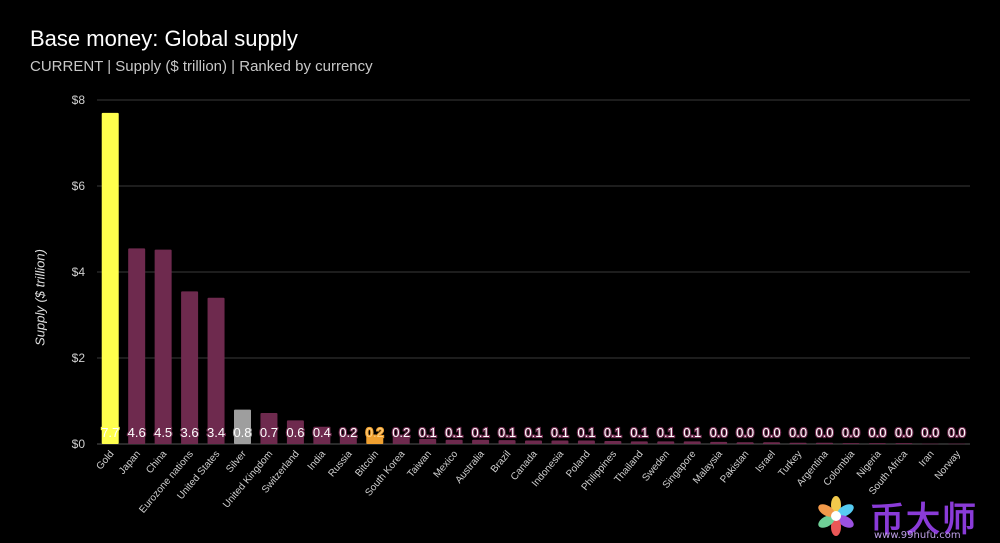 Image resolution: width=1000 pixels, height=543 pixels. Describe the element at coordinates (79, 100) in the screenshot. I see `y-tick-label: $8` at that location.